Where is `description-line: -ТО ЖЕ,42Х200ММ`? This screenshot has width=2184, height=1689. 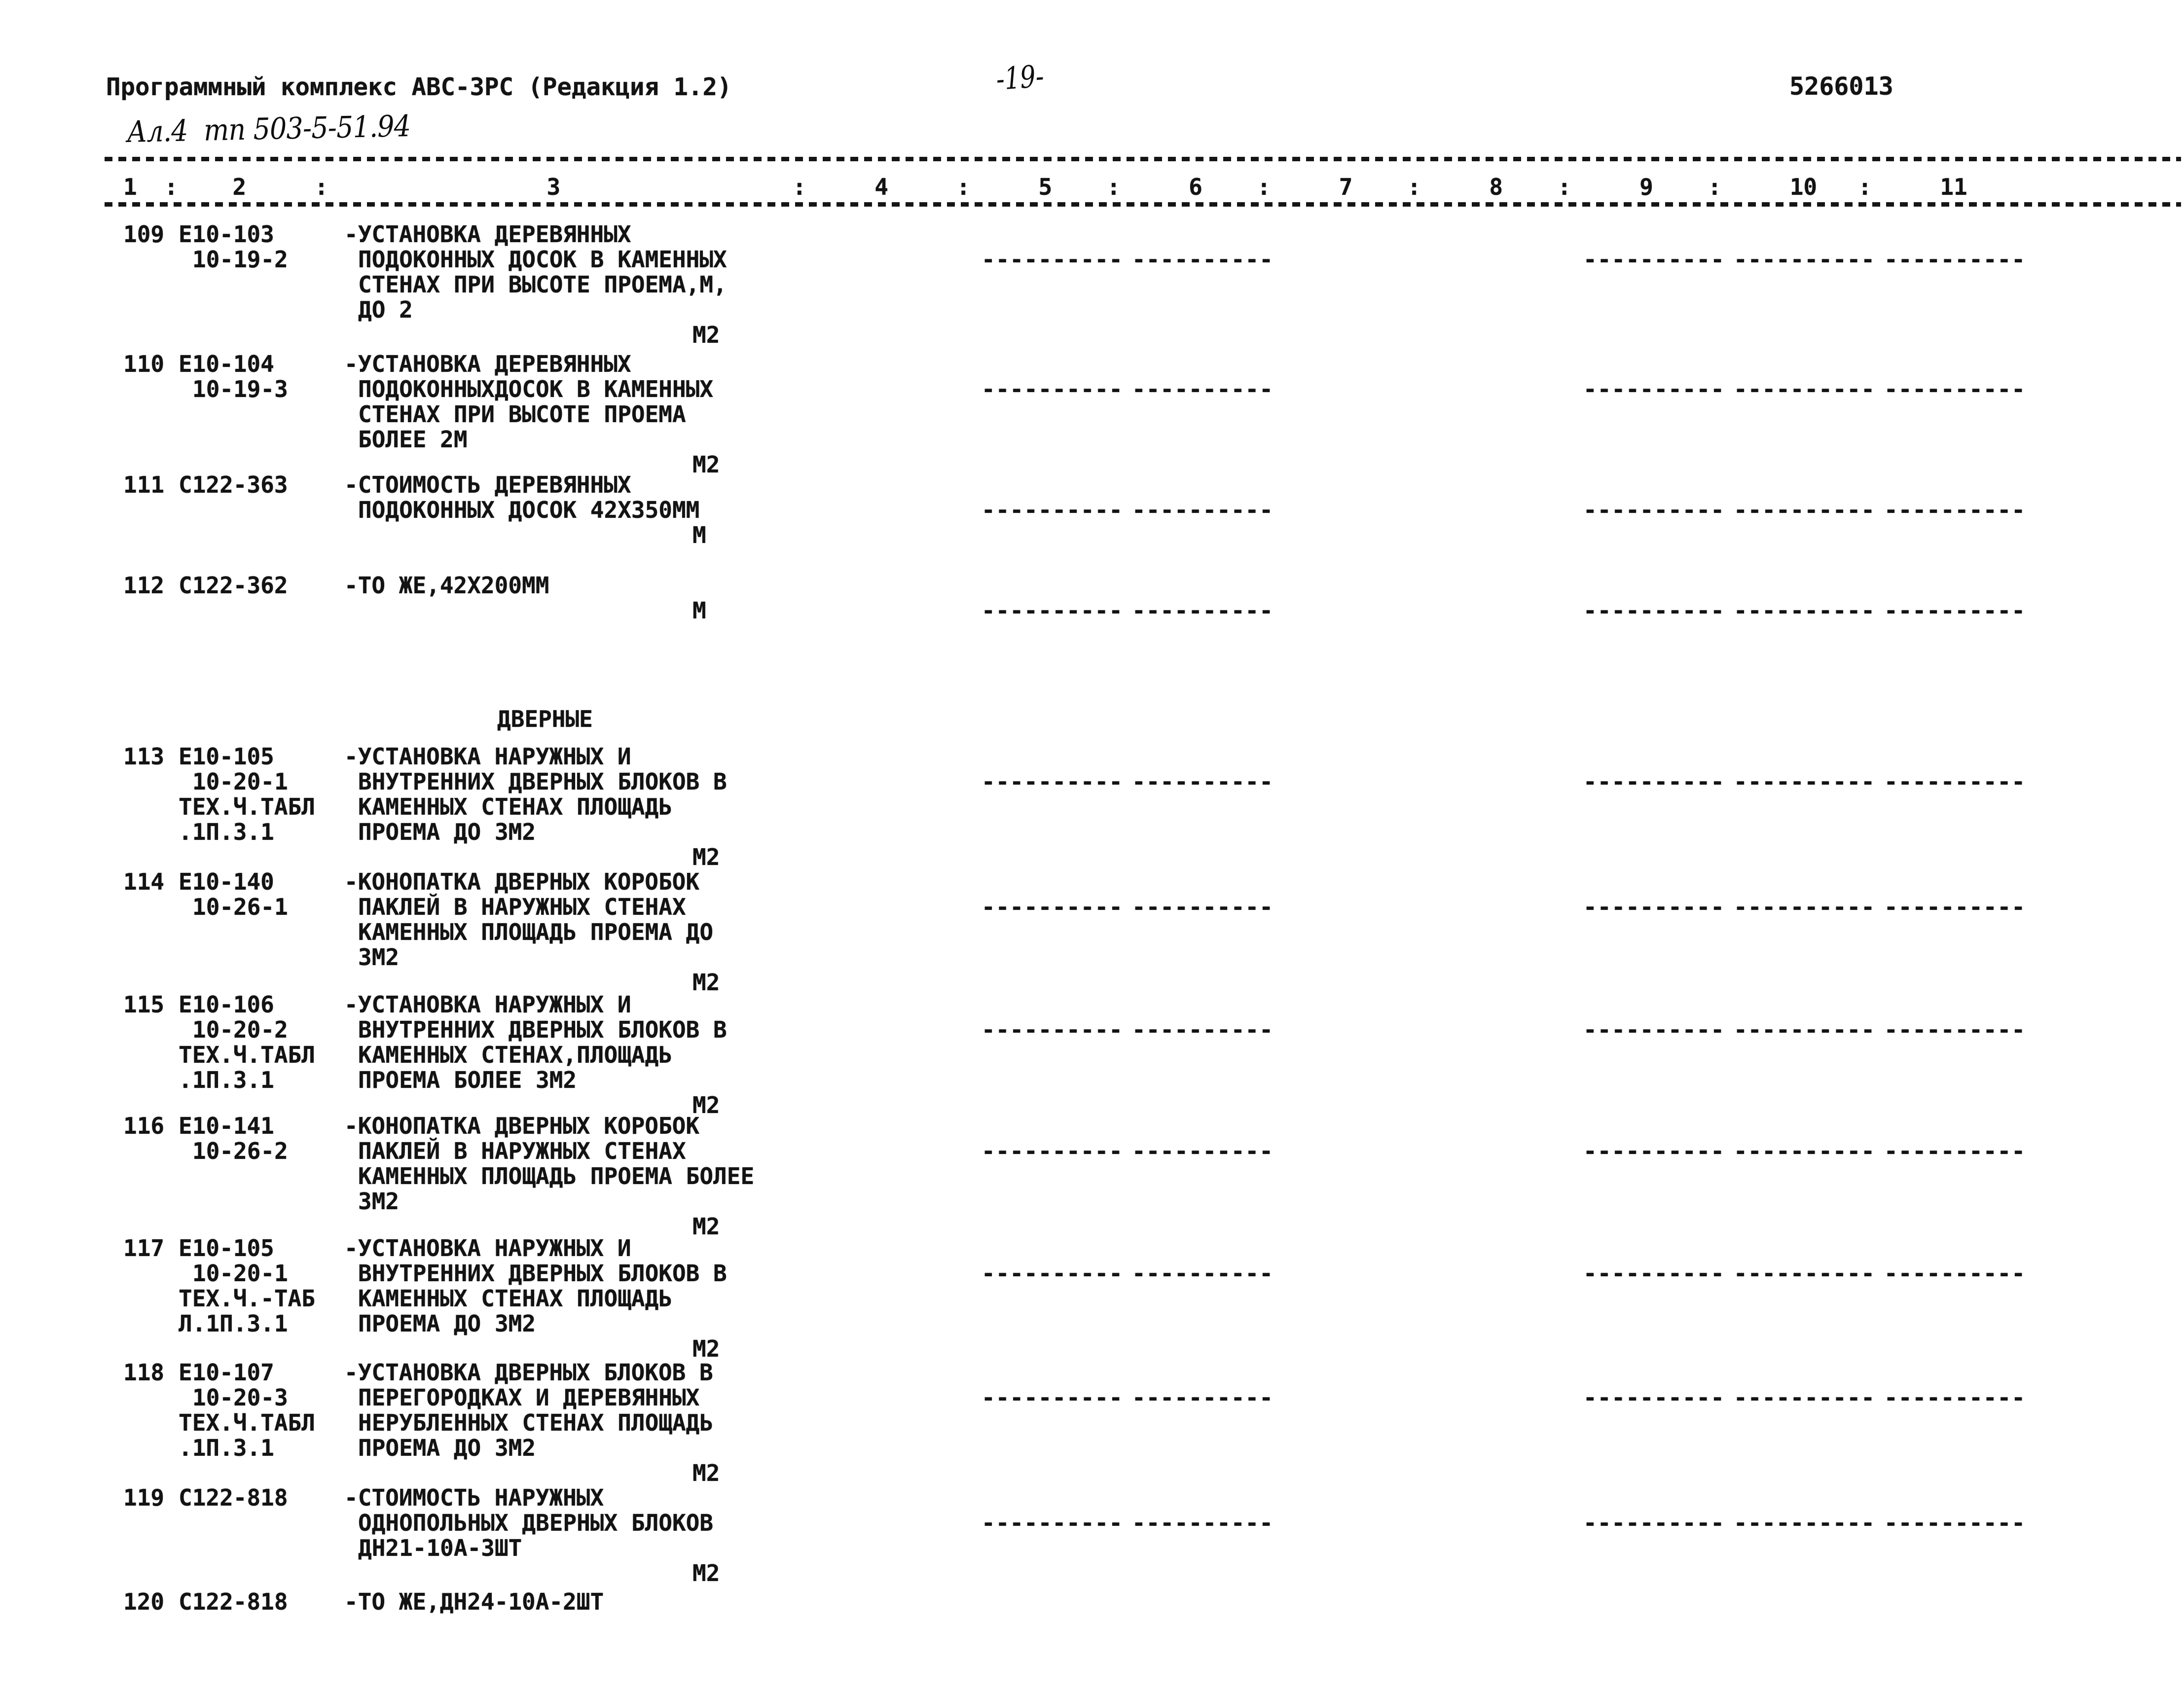
description-line: -ТО ЖЕ,42Х200ММ is located at coordinates (446, 585).